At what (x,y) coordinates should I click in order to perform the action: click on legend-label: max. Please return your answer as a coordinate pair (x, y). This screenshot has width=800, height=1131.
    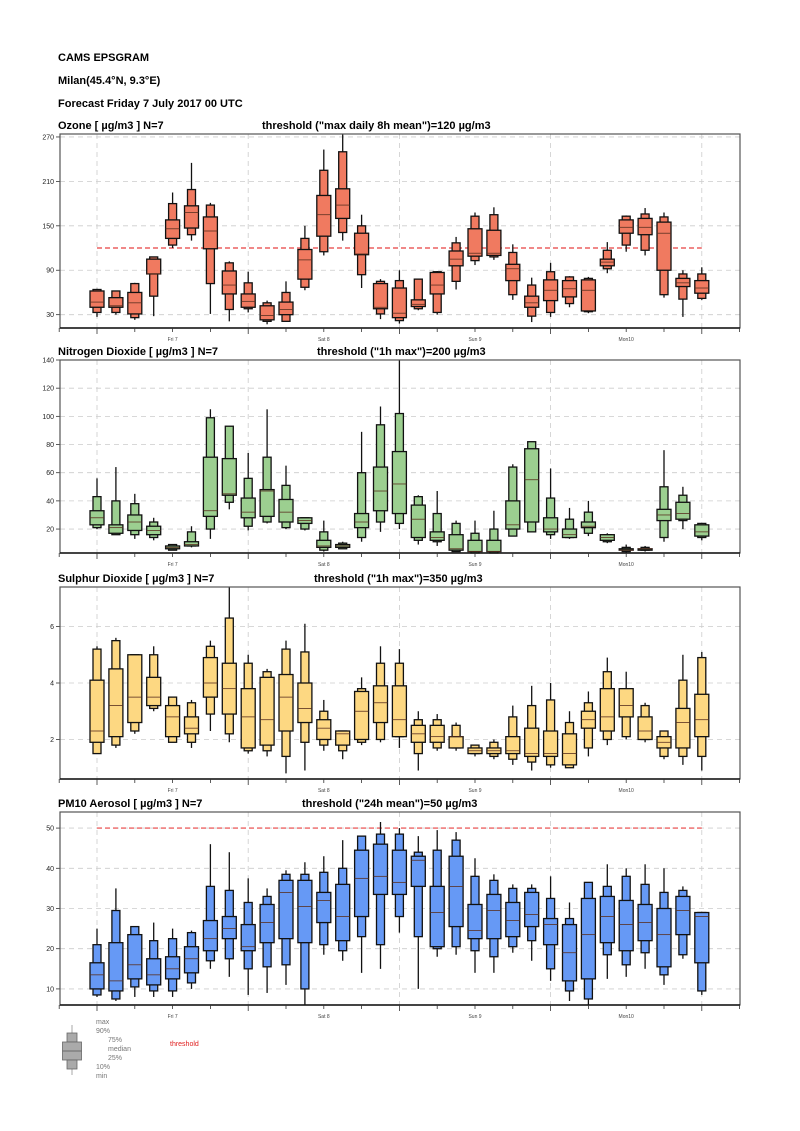
    Looking at the image, I should click on (103, 1022).